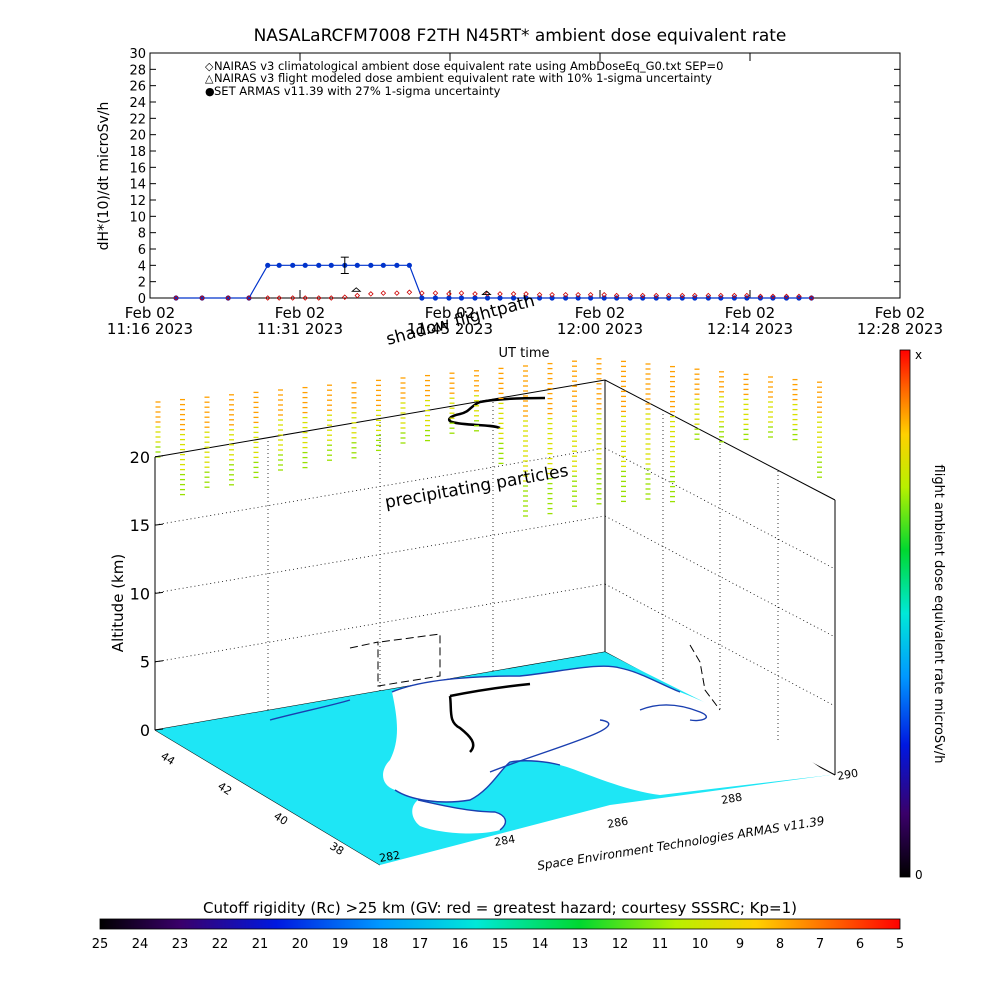  What do you see at coordinates (504, 841) in the screenshot?
I see `longitude-tick-label: 284` at bounding box center [504, 841].